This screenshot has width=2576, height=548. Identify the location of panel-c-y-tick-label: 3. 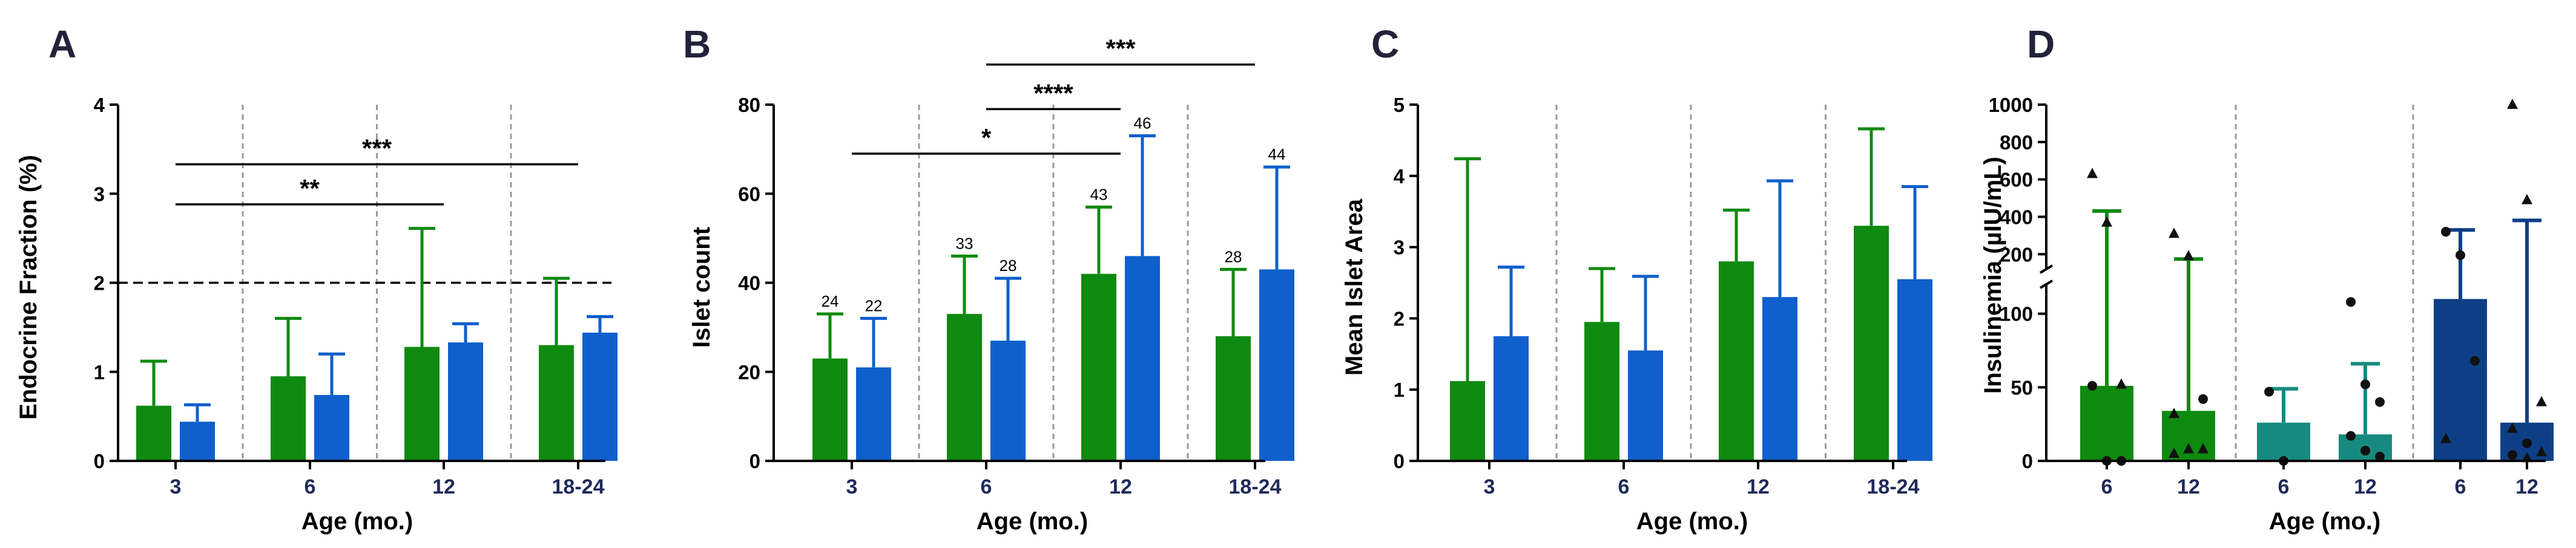
(1399, 247).